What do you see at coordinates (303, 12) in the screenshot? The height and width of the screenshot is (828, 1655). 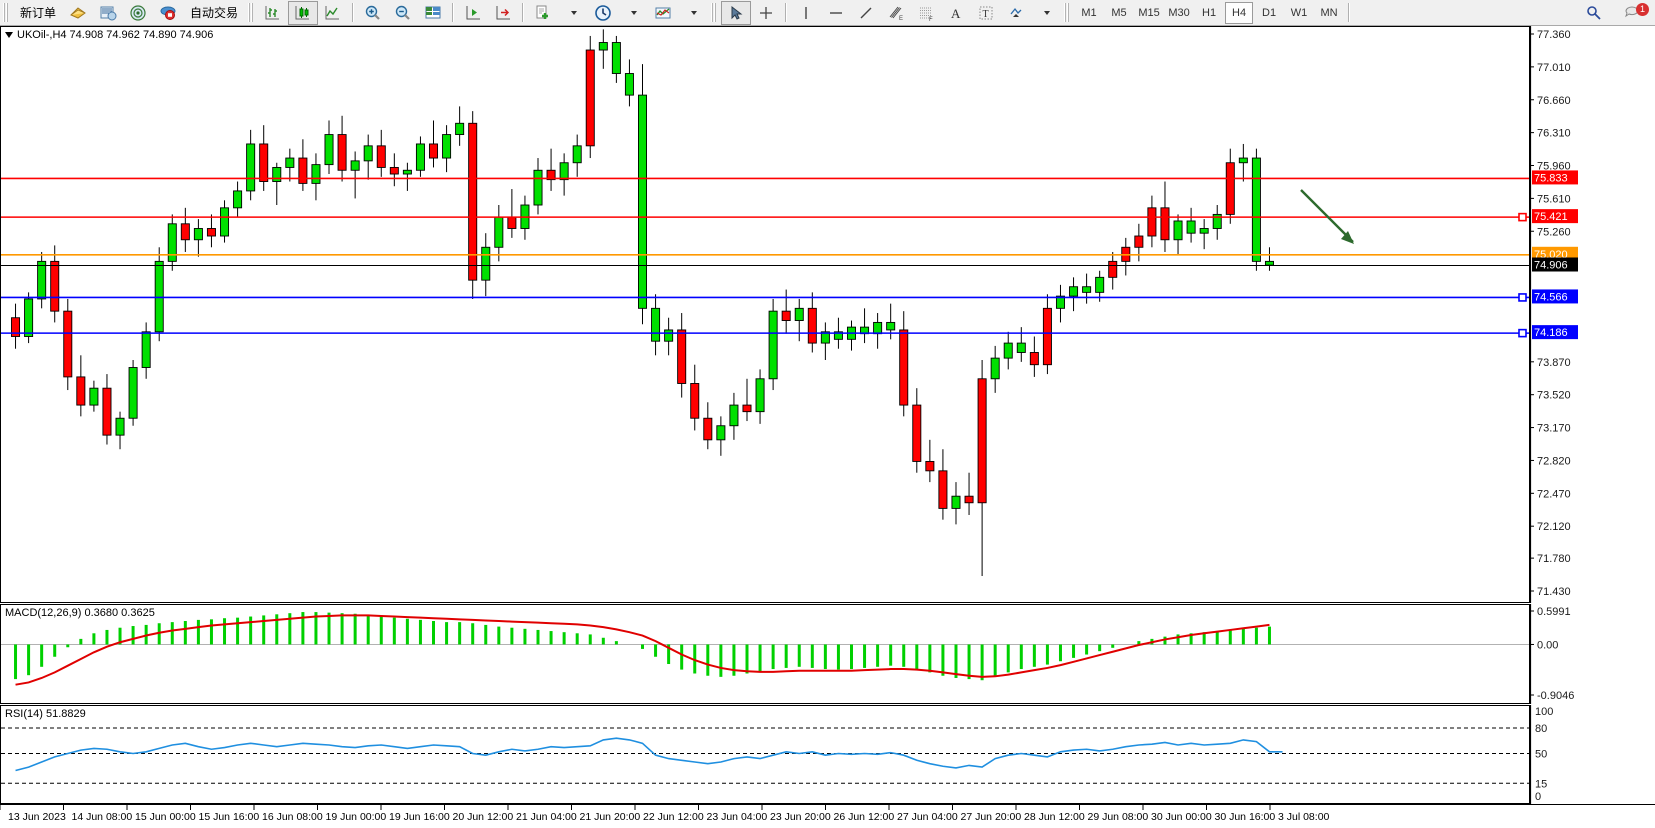 I see `candlestick-chart-icon` at bounding box center [303, 12].